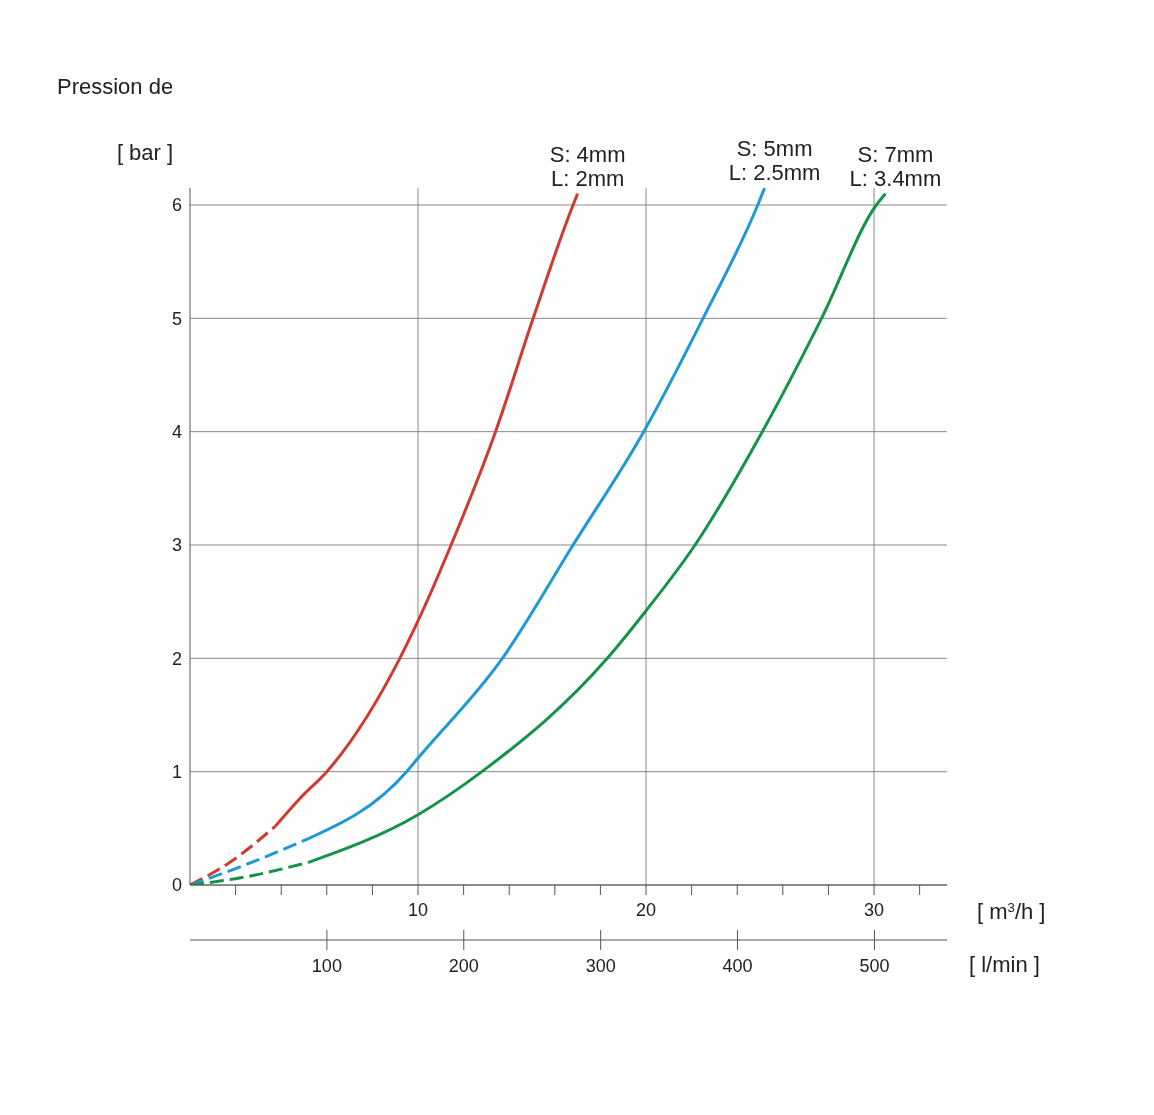 Image resolution: width=1154 pixels, height=1115 pixels. I want to click on series-label: S: 4mm L: 2mm, so click(587, 166).